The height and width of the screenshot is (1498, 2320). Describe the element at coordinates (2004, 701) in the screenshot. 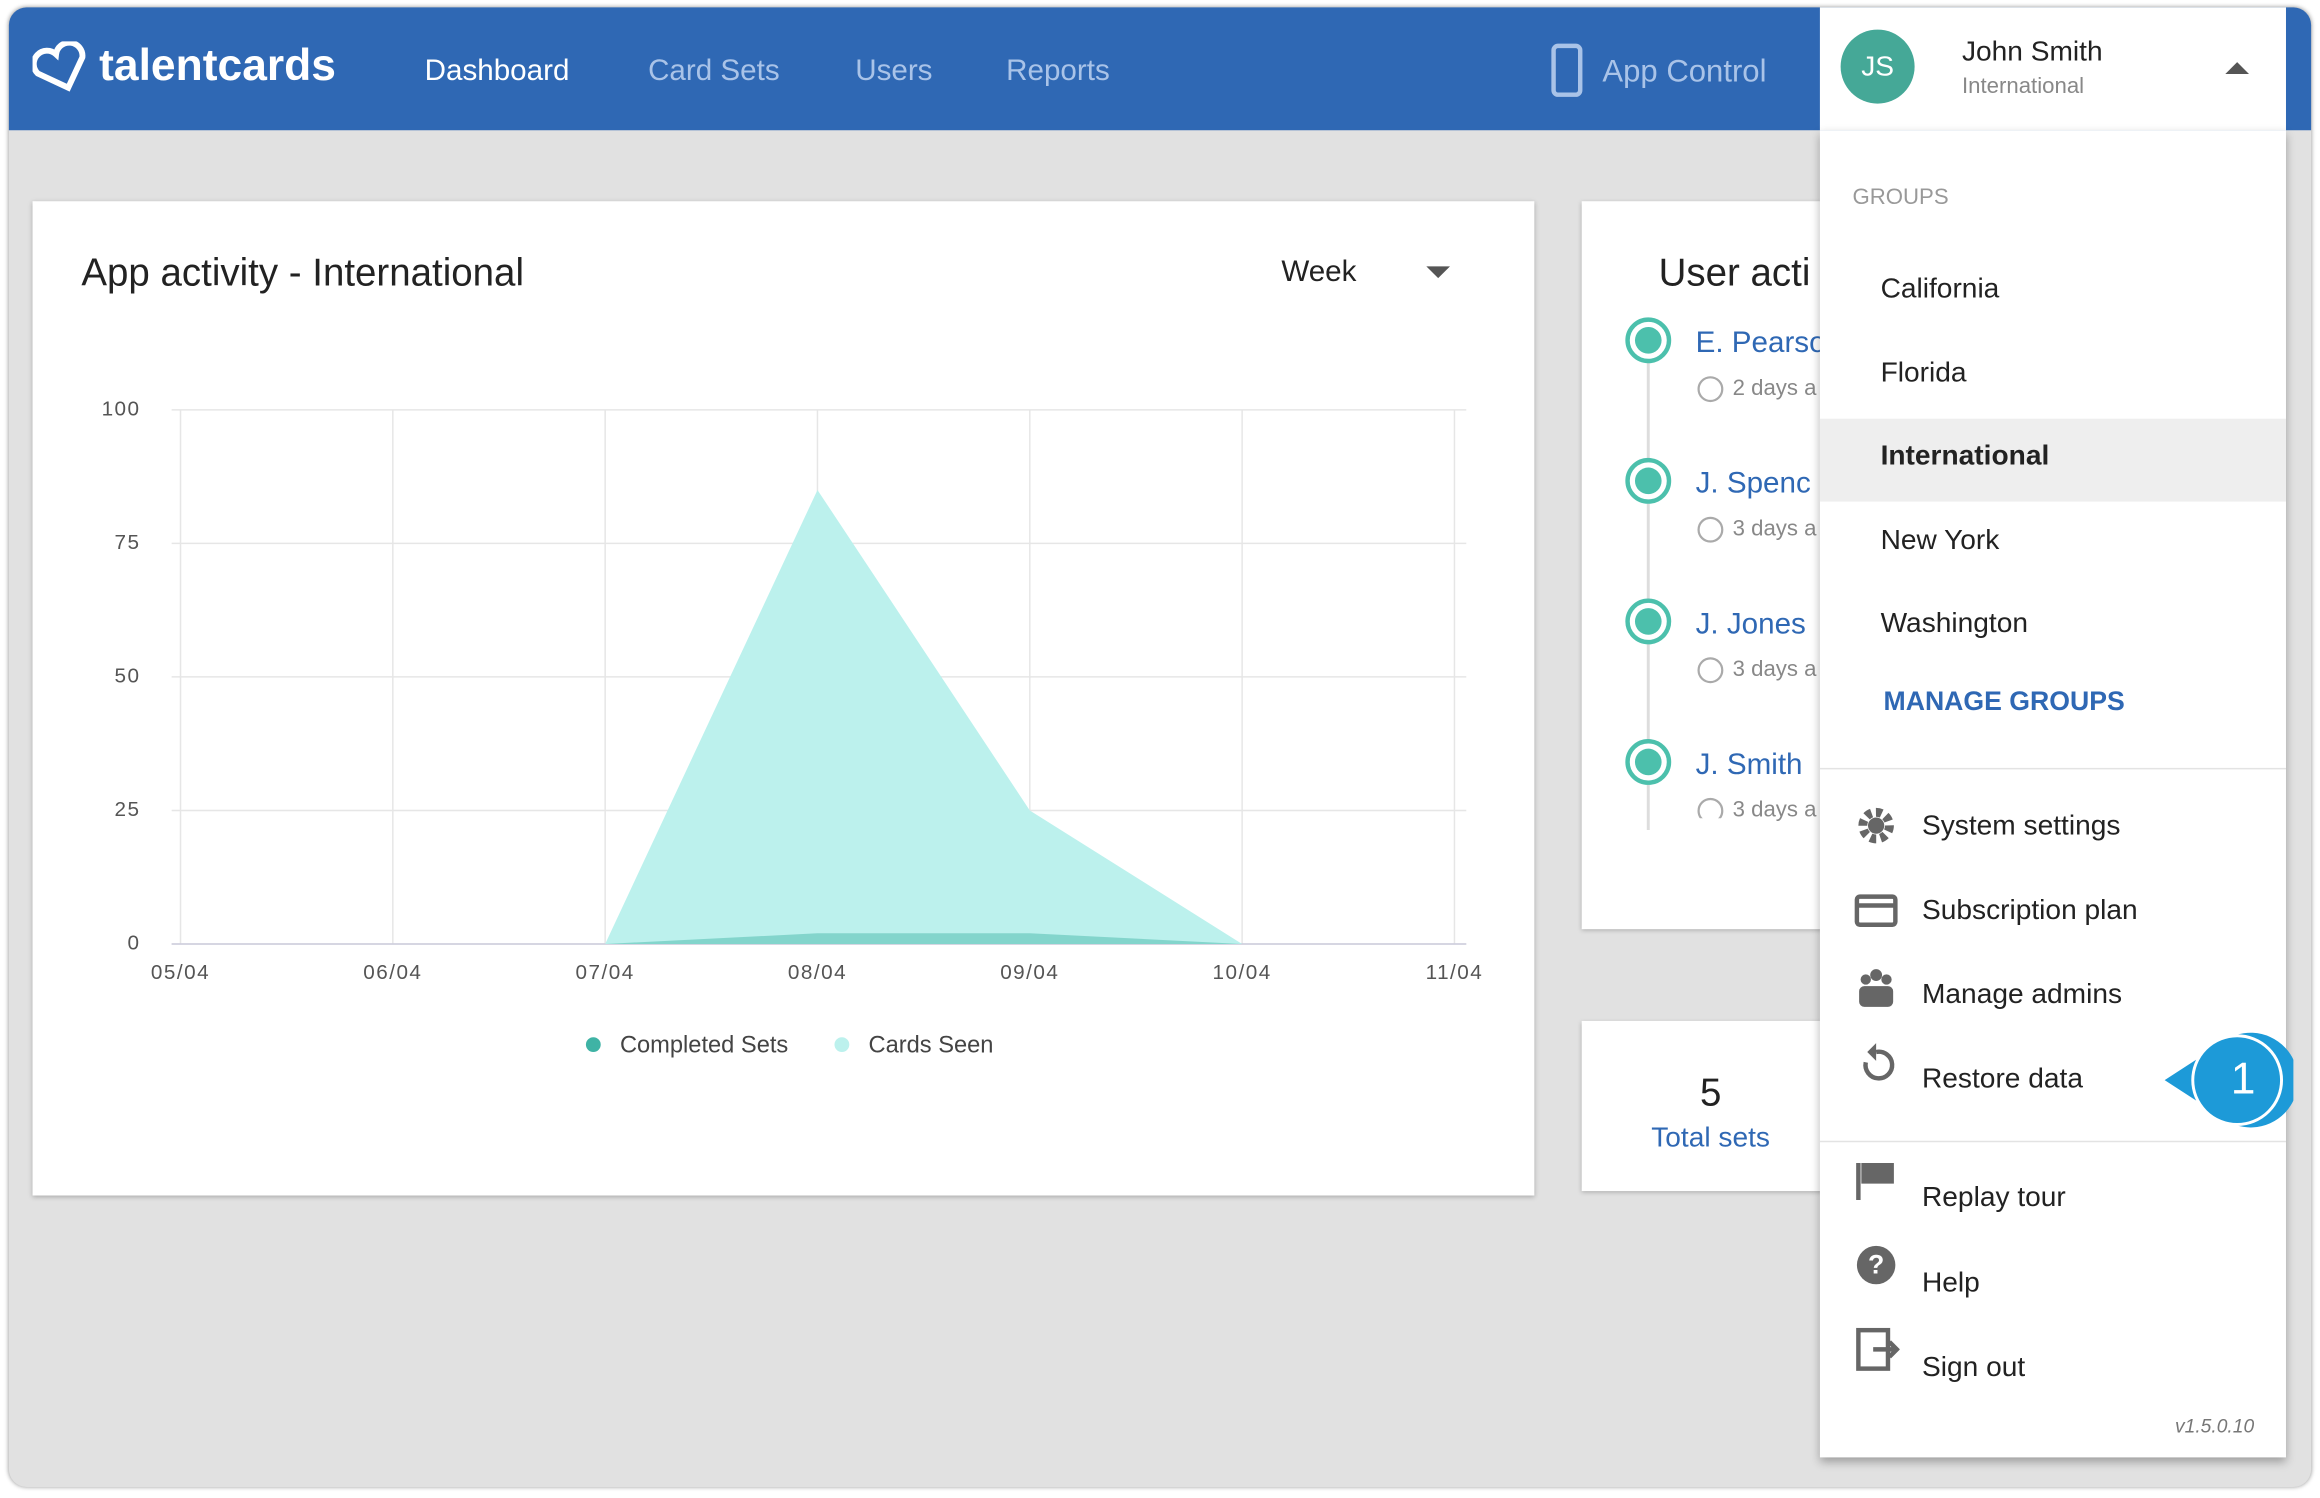

I see `manage-groups: MANAGE GROUPS` at that location.